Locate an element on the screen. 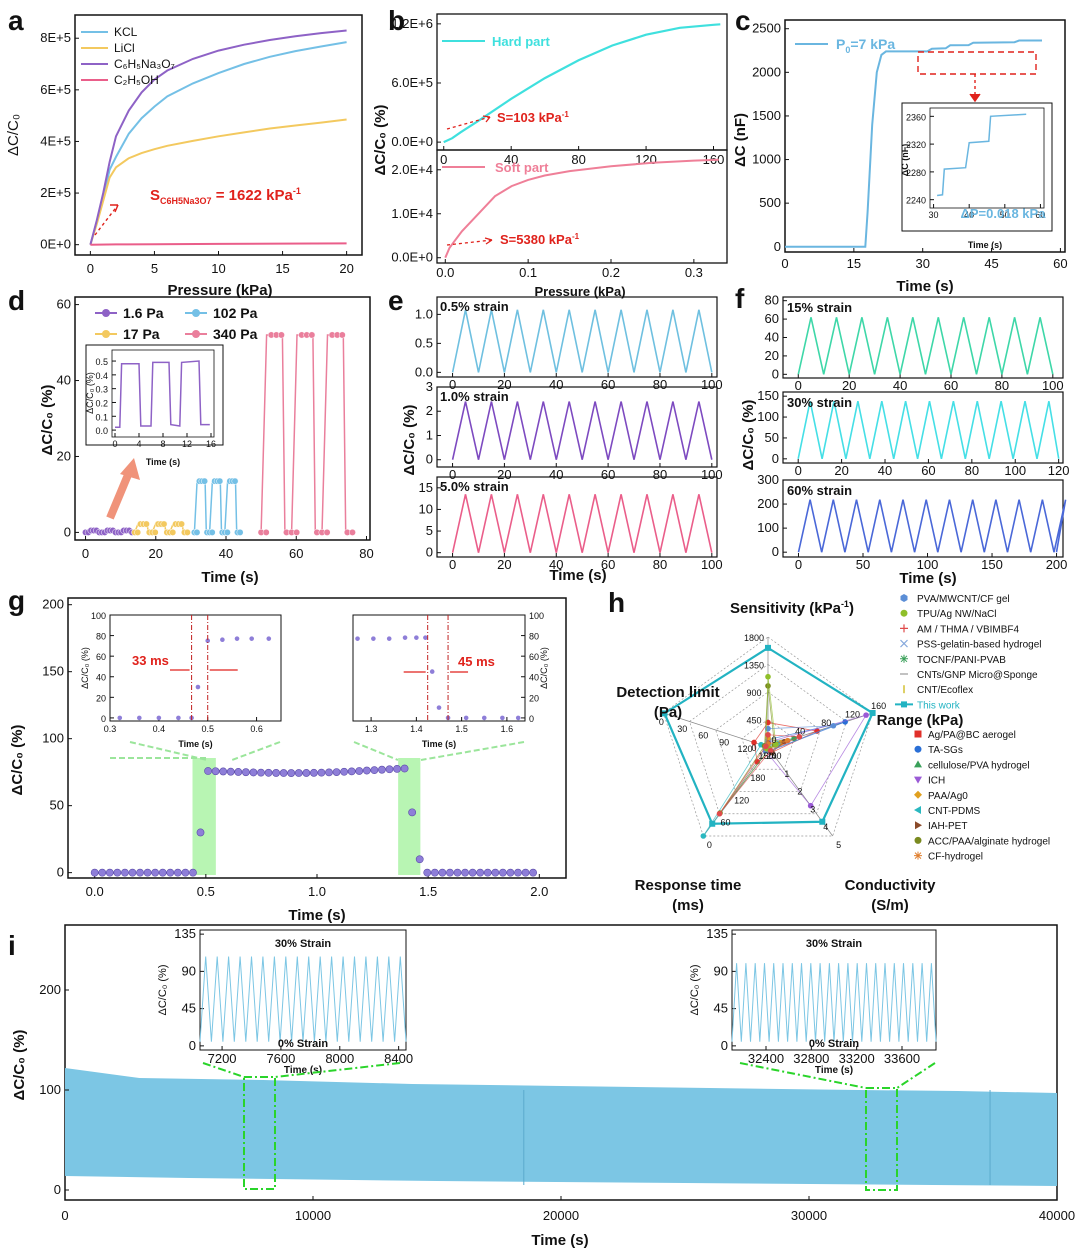  y-tick-label: 80 is located at coordinates (101, 637).